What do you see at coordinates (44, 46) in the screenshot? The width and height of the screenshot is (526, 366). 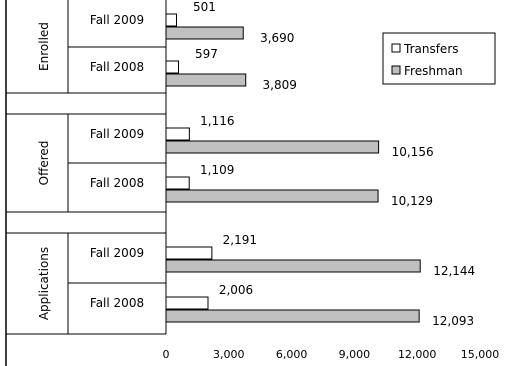 I see `group-label: Enrolled` at bounding box center [44, 46].